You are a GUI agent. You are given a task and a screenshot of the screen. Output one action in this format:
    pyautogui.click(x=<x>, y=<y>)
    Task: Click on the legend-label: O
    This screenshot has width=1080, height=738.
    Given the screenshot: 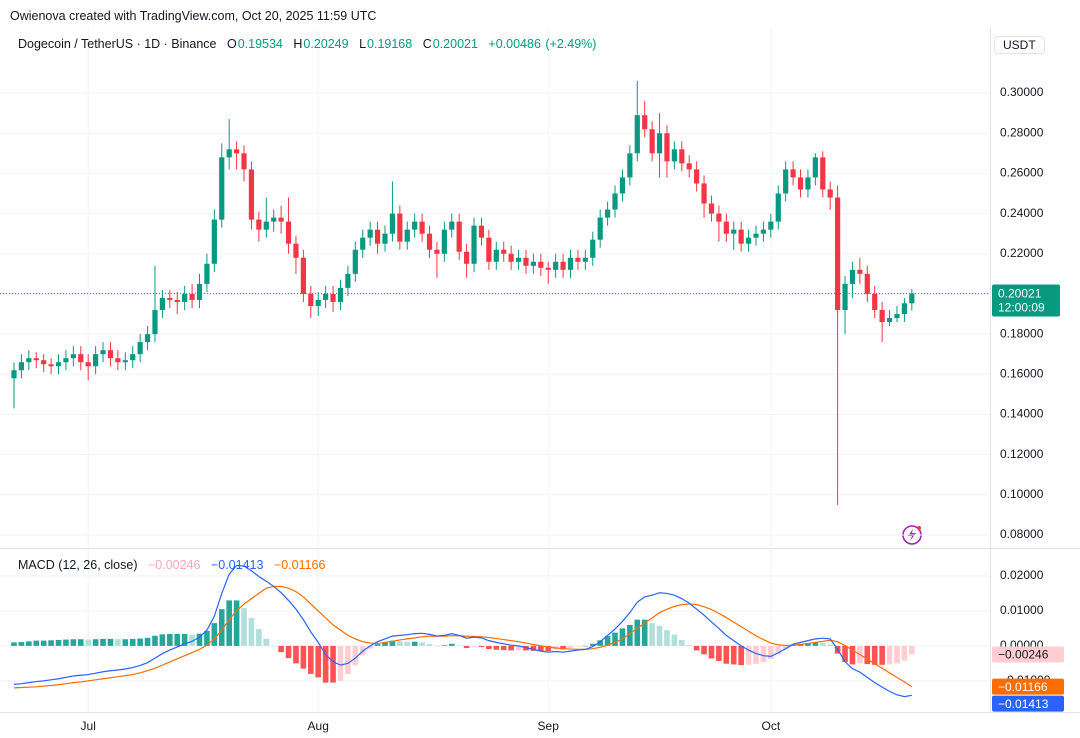 What is the action you would take?
    pyautogui.click(x=231, y=44)
    